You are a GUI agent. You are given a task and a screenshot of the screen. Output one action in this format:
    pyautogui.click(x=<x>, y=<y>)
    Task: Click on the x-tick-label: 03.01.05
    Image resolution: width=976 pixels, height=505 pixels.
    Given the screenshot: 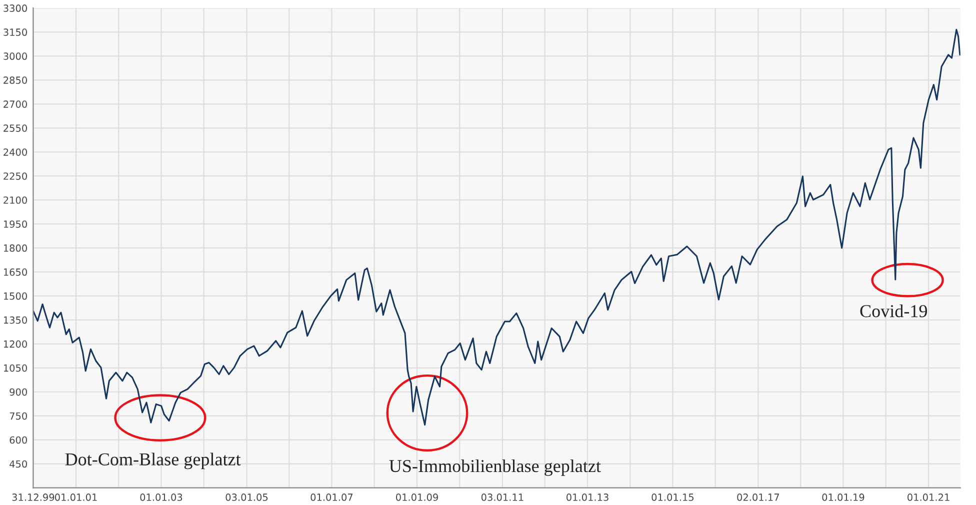 What is the action you would take?
    pyautogui.click(x=247, y=497)
    